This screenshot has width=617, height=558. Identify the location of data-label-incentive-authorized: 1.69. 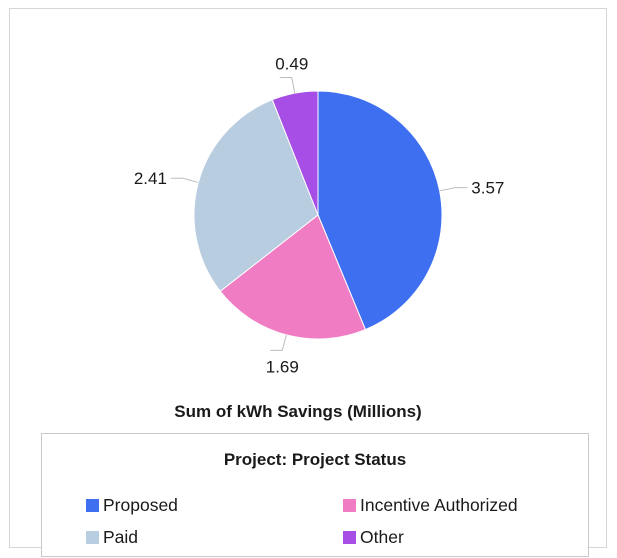
(282, 366).